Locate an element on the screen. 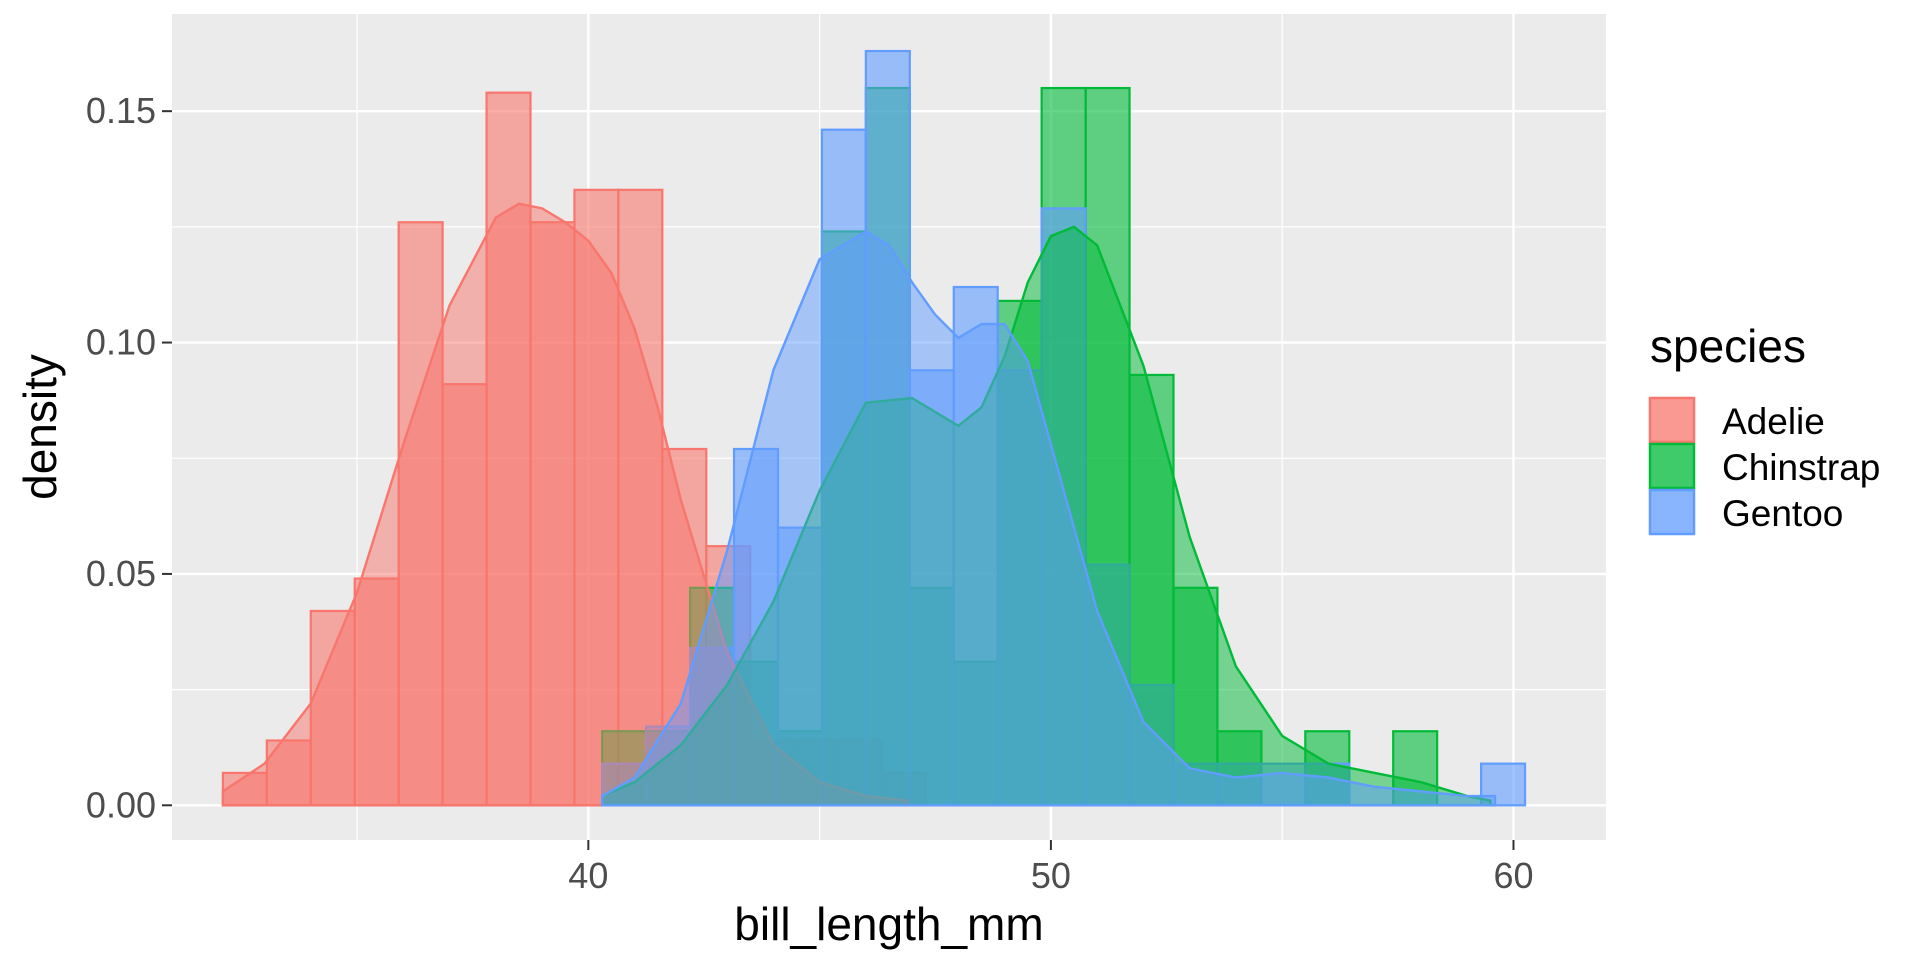  legend-label-gentoo: Gentoo is located at coordinates (1782, 513).